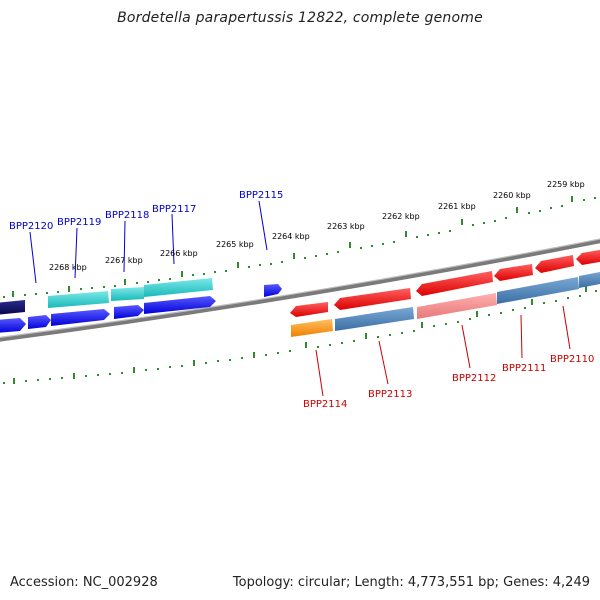  What do you see at coordinates (235, 244) in the screenshot?
I see `ruler-label: 2265 kbp` at bounding box center [235, 244].